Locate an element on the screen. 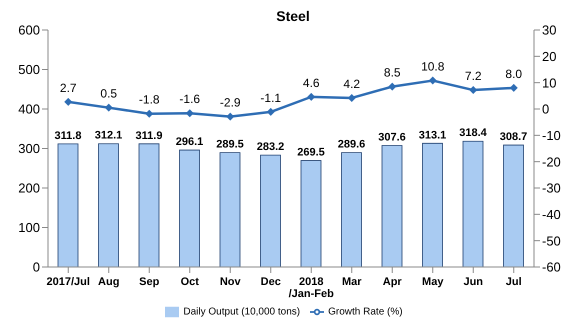 Image resolution: width=586 pixels, height=331 pixels. y2-tick-label: 0 is located at coordinates (546, 109).